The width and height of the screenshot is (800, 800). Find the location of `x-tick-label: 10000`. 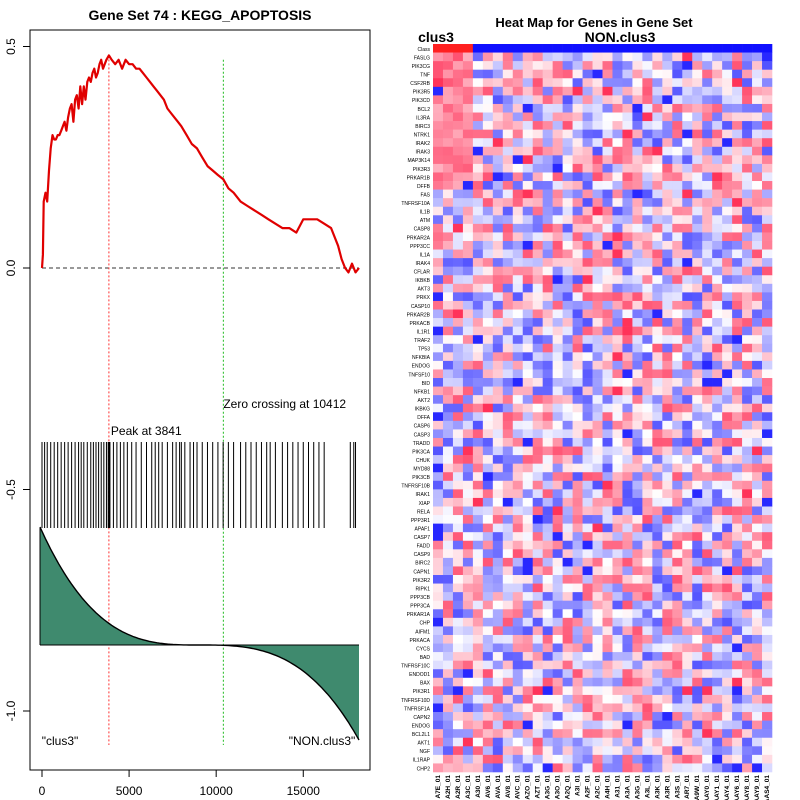

x-tick-label: 10000 is located at coordinates (216, 791).